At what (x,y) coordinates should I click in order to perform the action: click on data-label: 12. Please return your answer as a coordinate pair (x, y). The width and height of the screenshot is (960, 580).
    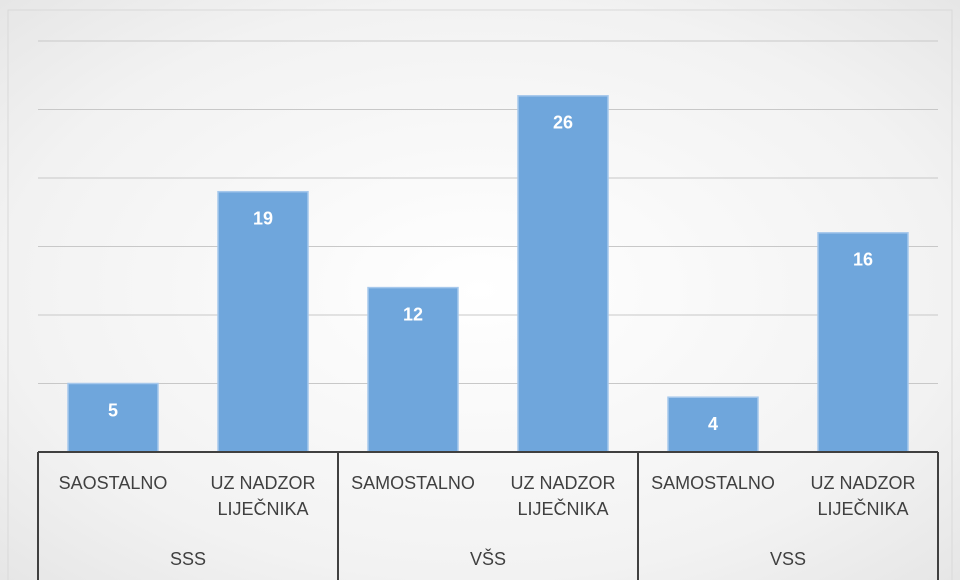
    Looking at the image, I should click on (413, 314).